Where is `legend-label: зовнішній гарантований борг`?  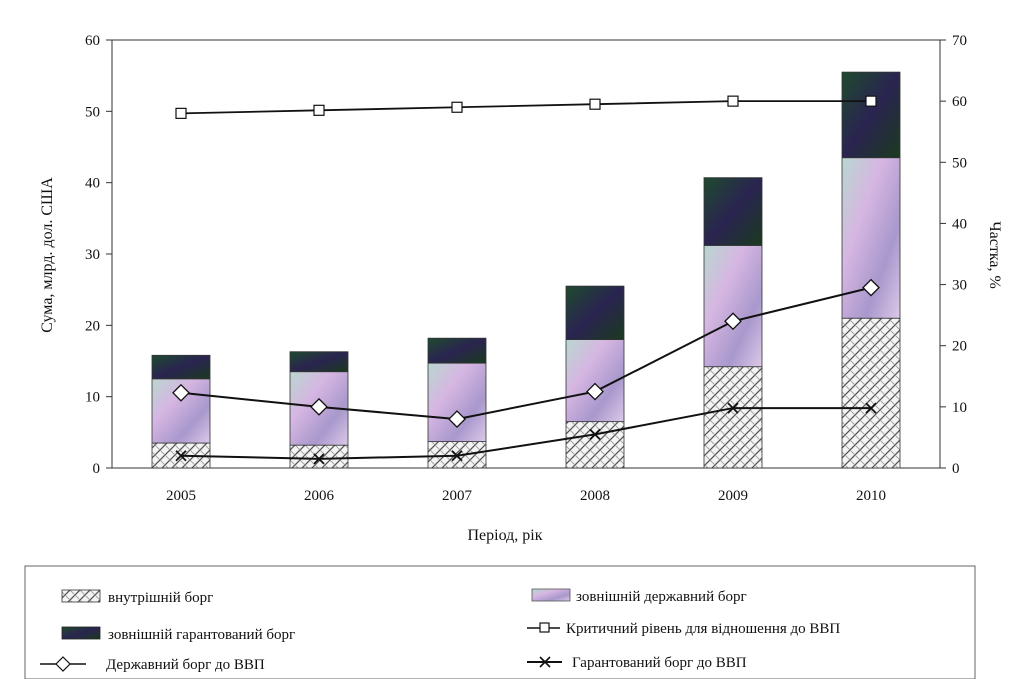 legend-label: зовнішній гарантований борг is located at coordinates (201, 635).